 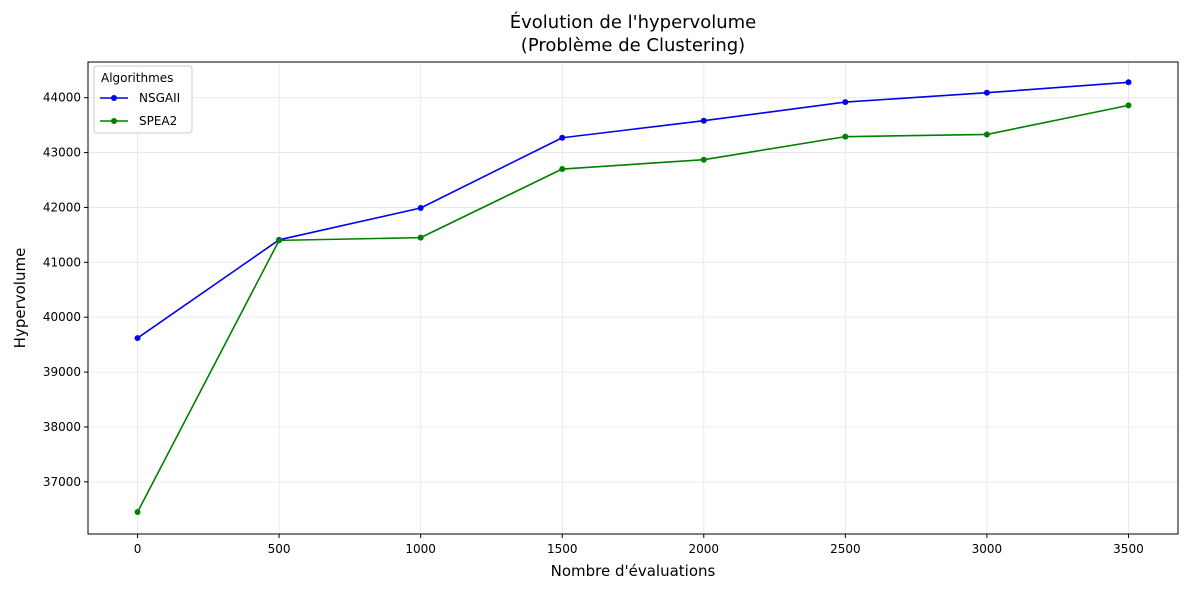 What do you see at coordinates (987, 549) in the screenshot?
I see `x-tick-label: 3000` at bounding box center [987, 549].